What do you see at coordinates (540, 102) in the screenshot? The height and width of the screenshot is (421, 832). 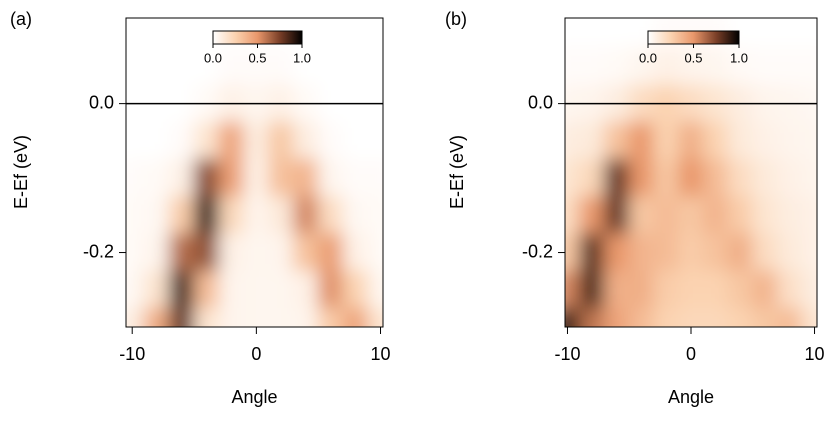 I see `y-tick-label: 0.0` at bounding box center [540, 102].